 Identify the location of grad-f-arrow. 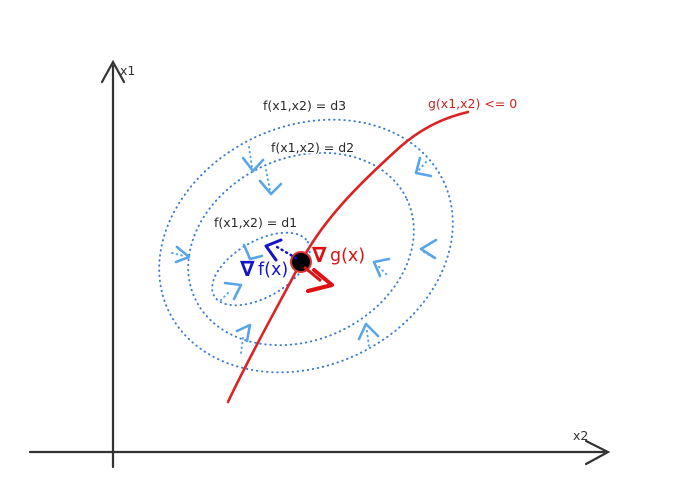
(281, 250).